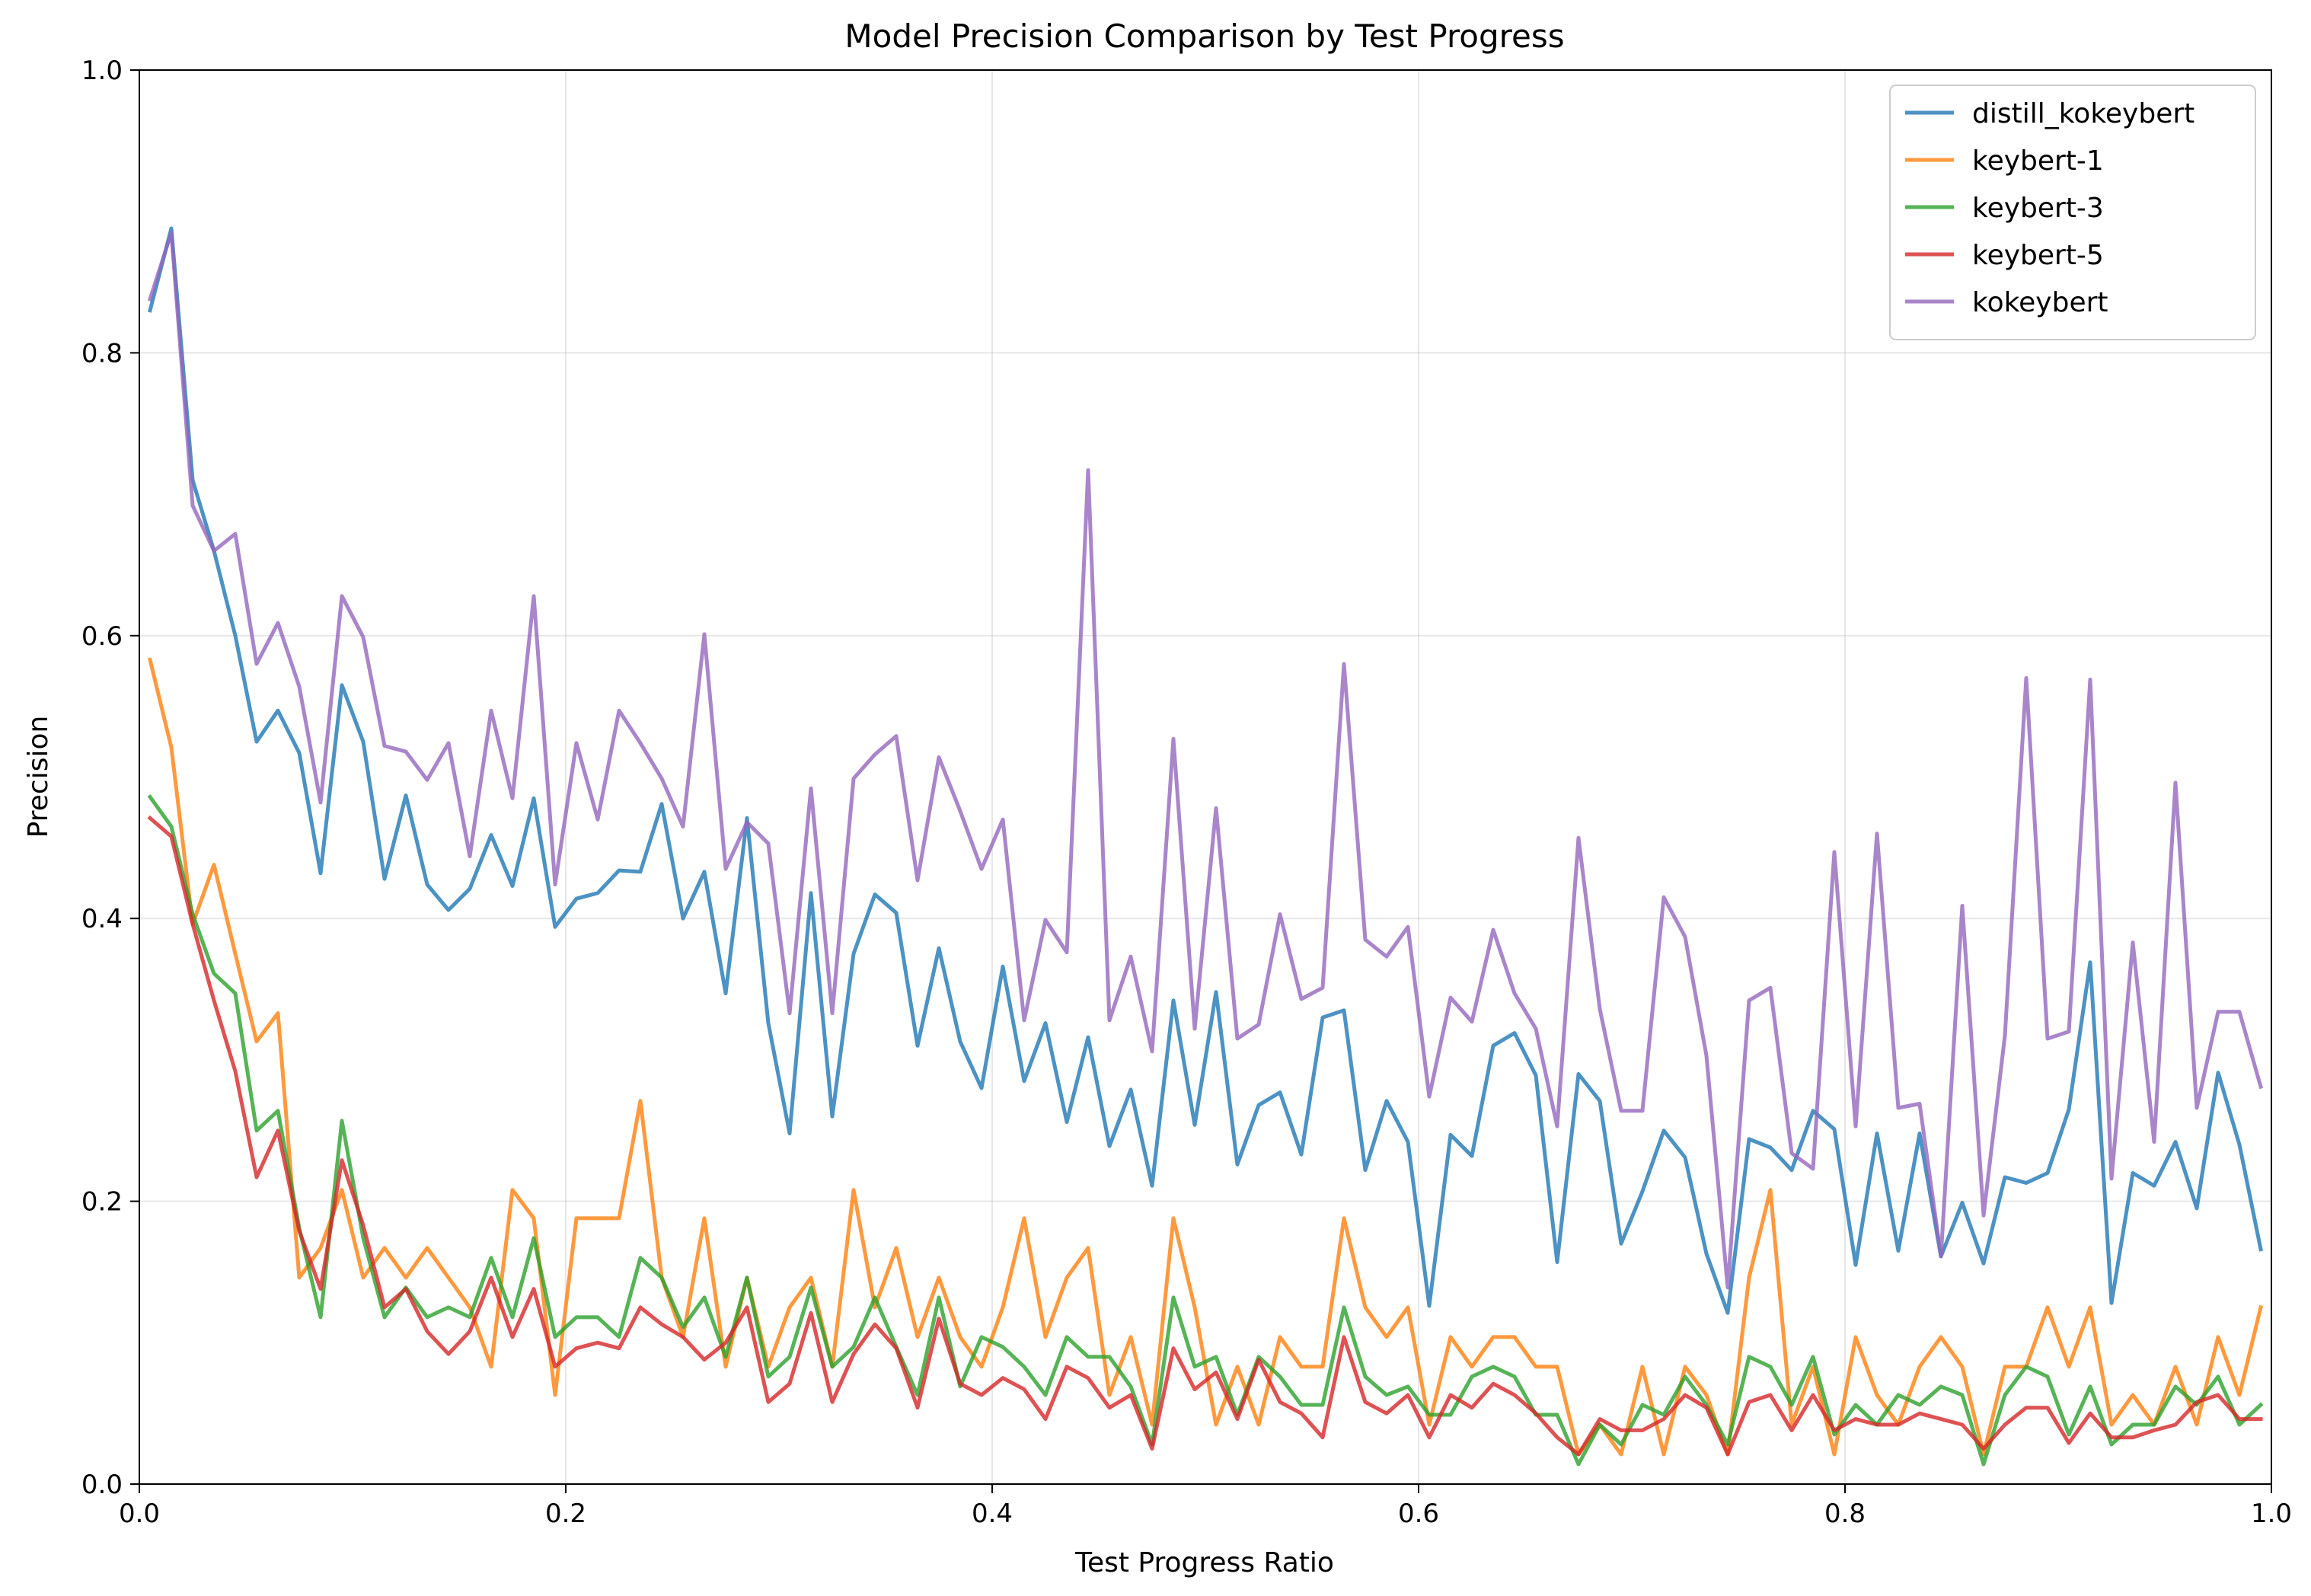 The height and width of the screenshot is (1596, 2311). What do you see at coordinates (2083, 113) in the screenshot?
I see `legend-label: distill_kokeybert` at bounding box center [2083, 113].